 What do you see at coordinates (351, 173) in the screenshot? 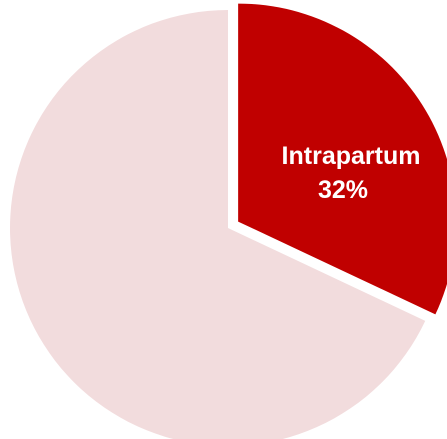
I see `pie-labels: Intrapartum 32%` at bounding box center [351, 173].